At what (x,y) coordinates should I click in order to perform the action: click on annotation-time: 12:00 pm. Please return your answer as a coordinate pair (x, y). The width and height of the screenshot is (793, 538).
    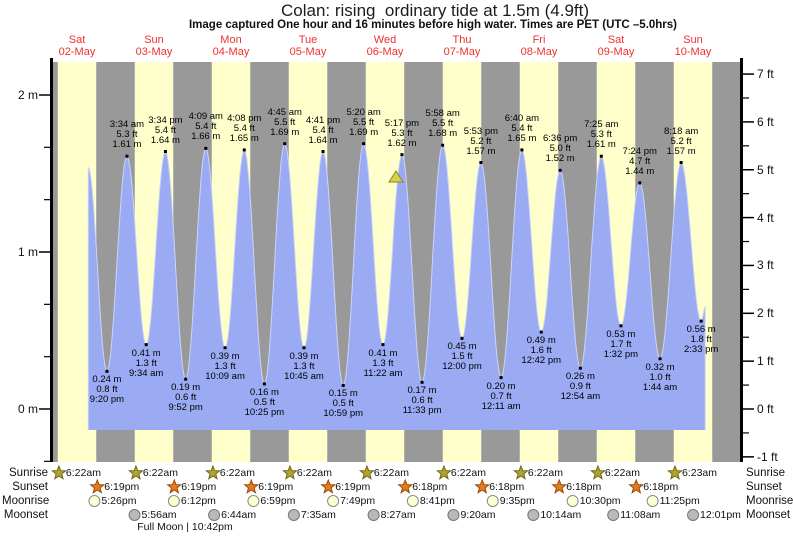
    Looking at the image, I should click on (462, 367).